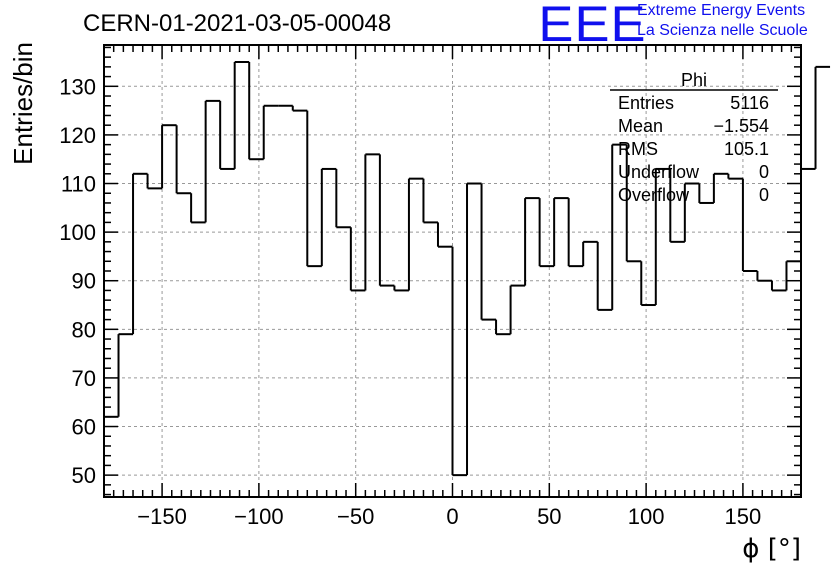 The image size is (836, 572). Describe the element at coordinates (23, 103) in the screenshot. I see `y-axis-label: Entries/bin` at that location.